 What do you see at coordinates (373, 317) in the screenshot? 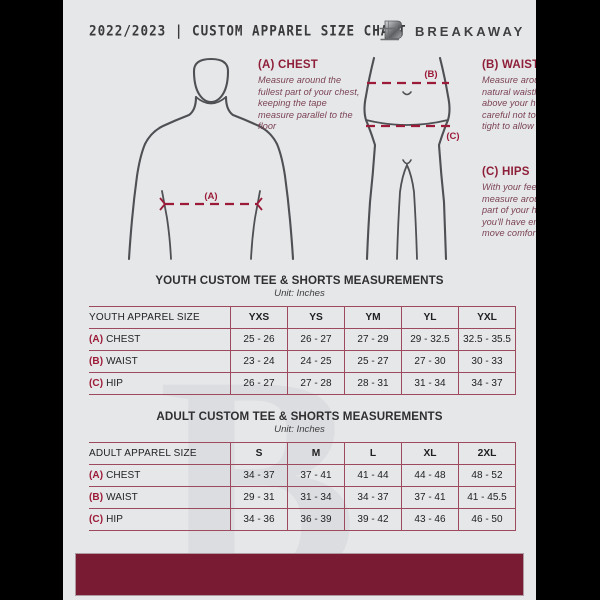
I see `youth-size-header-ym: YM` at bounding box center [373, 317].